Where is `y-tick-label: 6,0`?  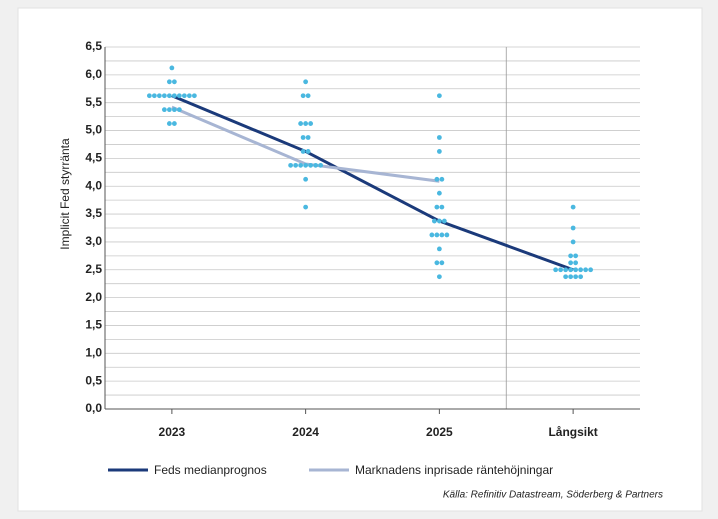 y-tick-label: 6,0 is located at coordinates (93, 74).